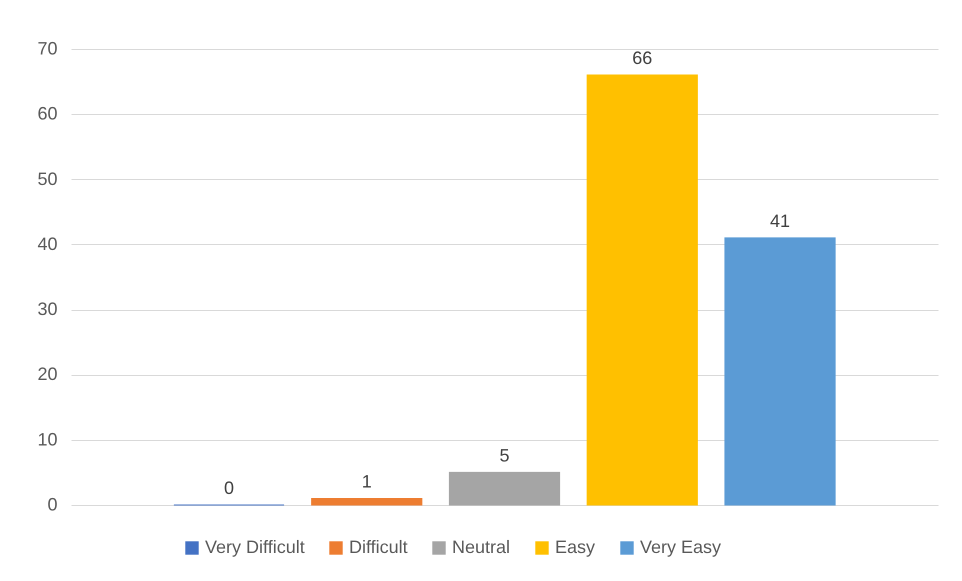 The image size is (962, 581). What do you see at coordinates (504, 455) in the screenshot?
I see `data-label: 5` at bounding box center [504, 455].